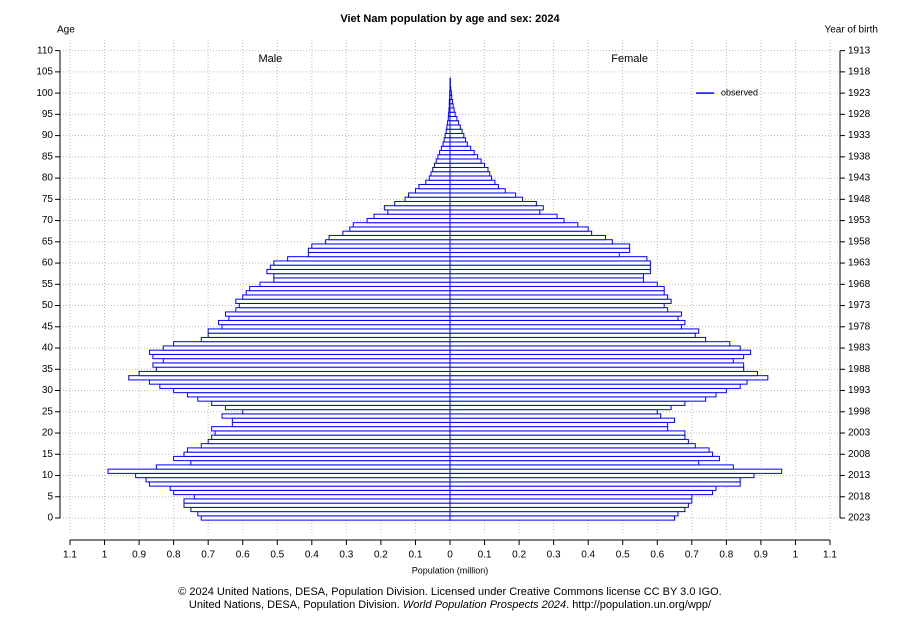 This screenshot has height=620, width=900. What do you see at coordinates (50, 496) in the screenshot?
I see `y-tick-label: 5` at bounding box center [50, 496].